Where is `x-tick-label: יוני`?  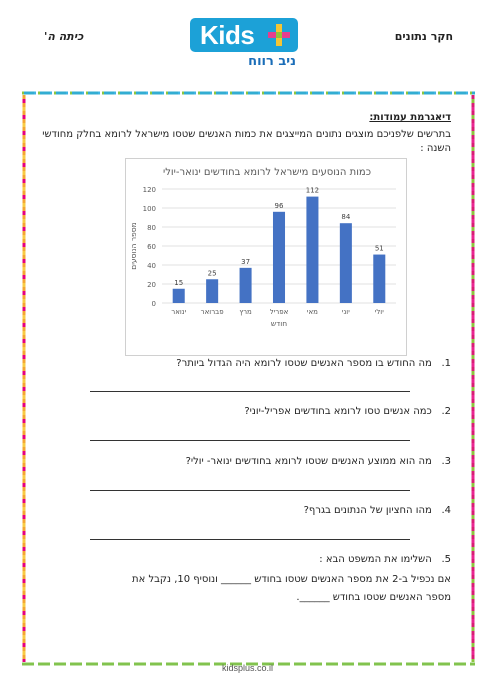 x-tick-label: יוני is located at coordinates (346, 312).